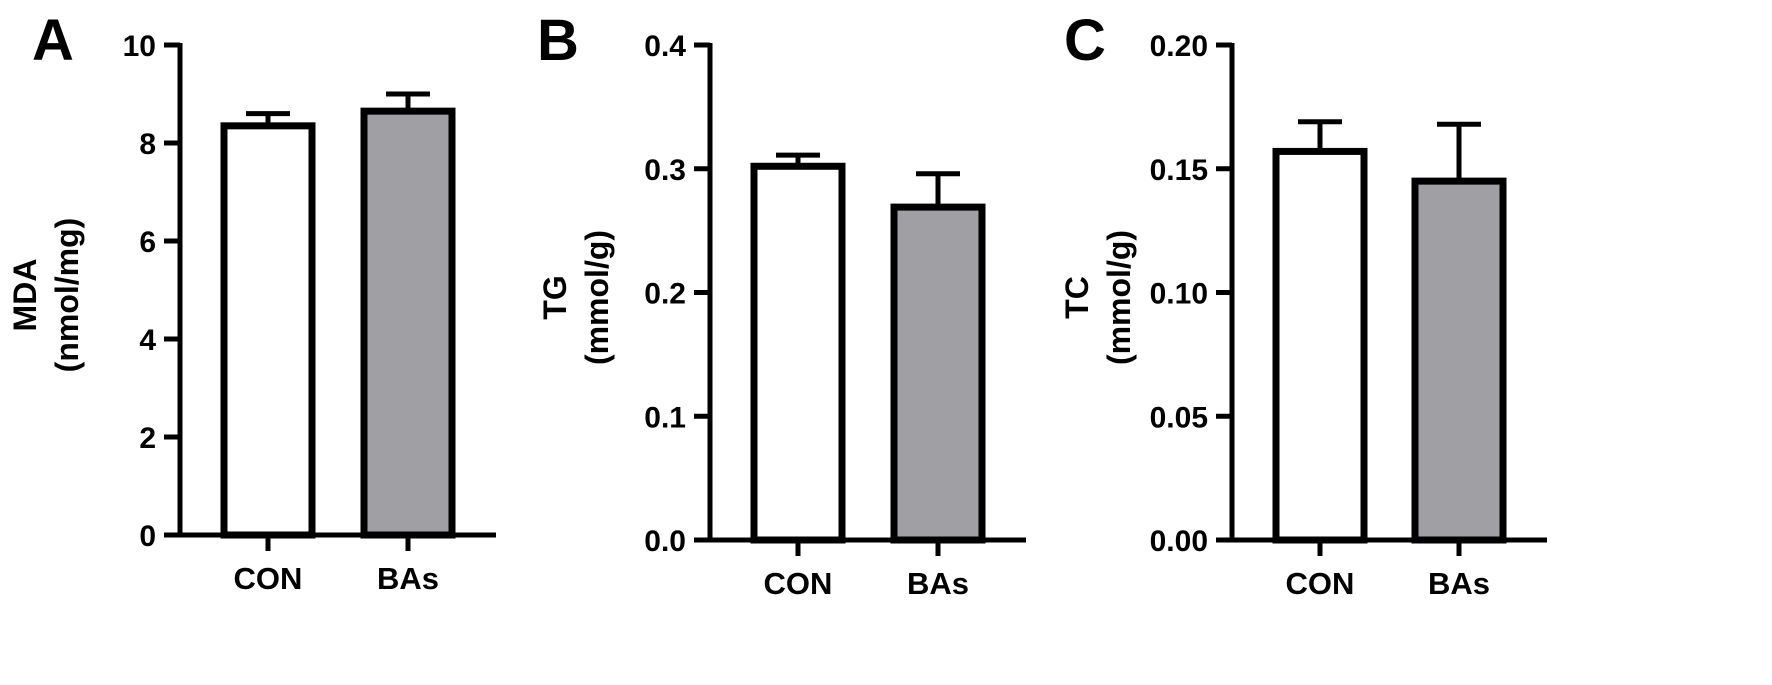 The height and width of the screenshot is (685, 1772). What do you see at coordinates (1179, 294) in the screenshot?
I see `panel-c-y-tick-label: 0.10` at bounding box center [1179, 294].